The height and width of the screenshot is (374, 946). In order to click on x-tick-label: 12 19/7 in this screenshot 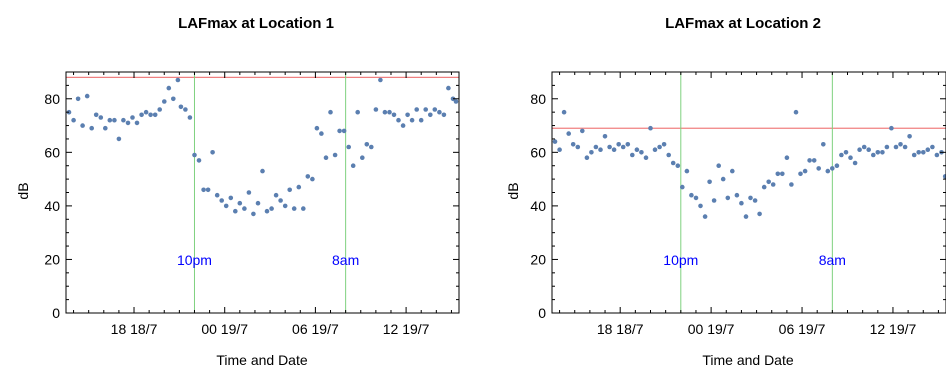, I will do `click(406, 329)`.